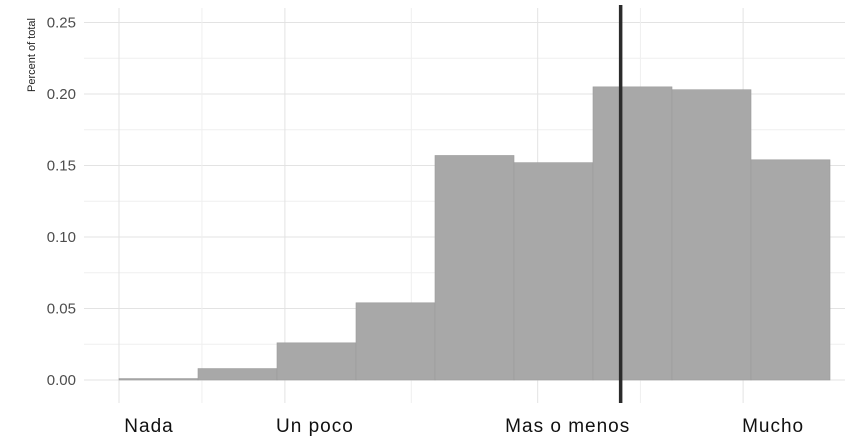 This screenshot has width=858, height=438. Describe the element at coordinates (61, 380) in the screenshot. I see `y-tick-label: 0.00` at that location.